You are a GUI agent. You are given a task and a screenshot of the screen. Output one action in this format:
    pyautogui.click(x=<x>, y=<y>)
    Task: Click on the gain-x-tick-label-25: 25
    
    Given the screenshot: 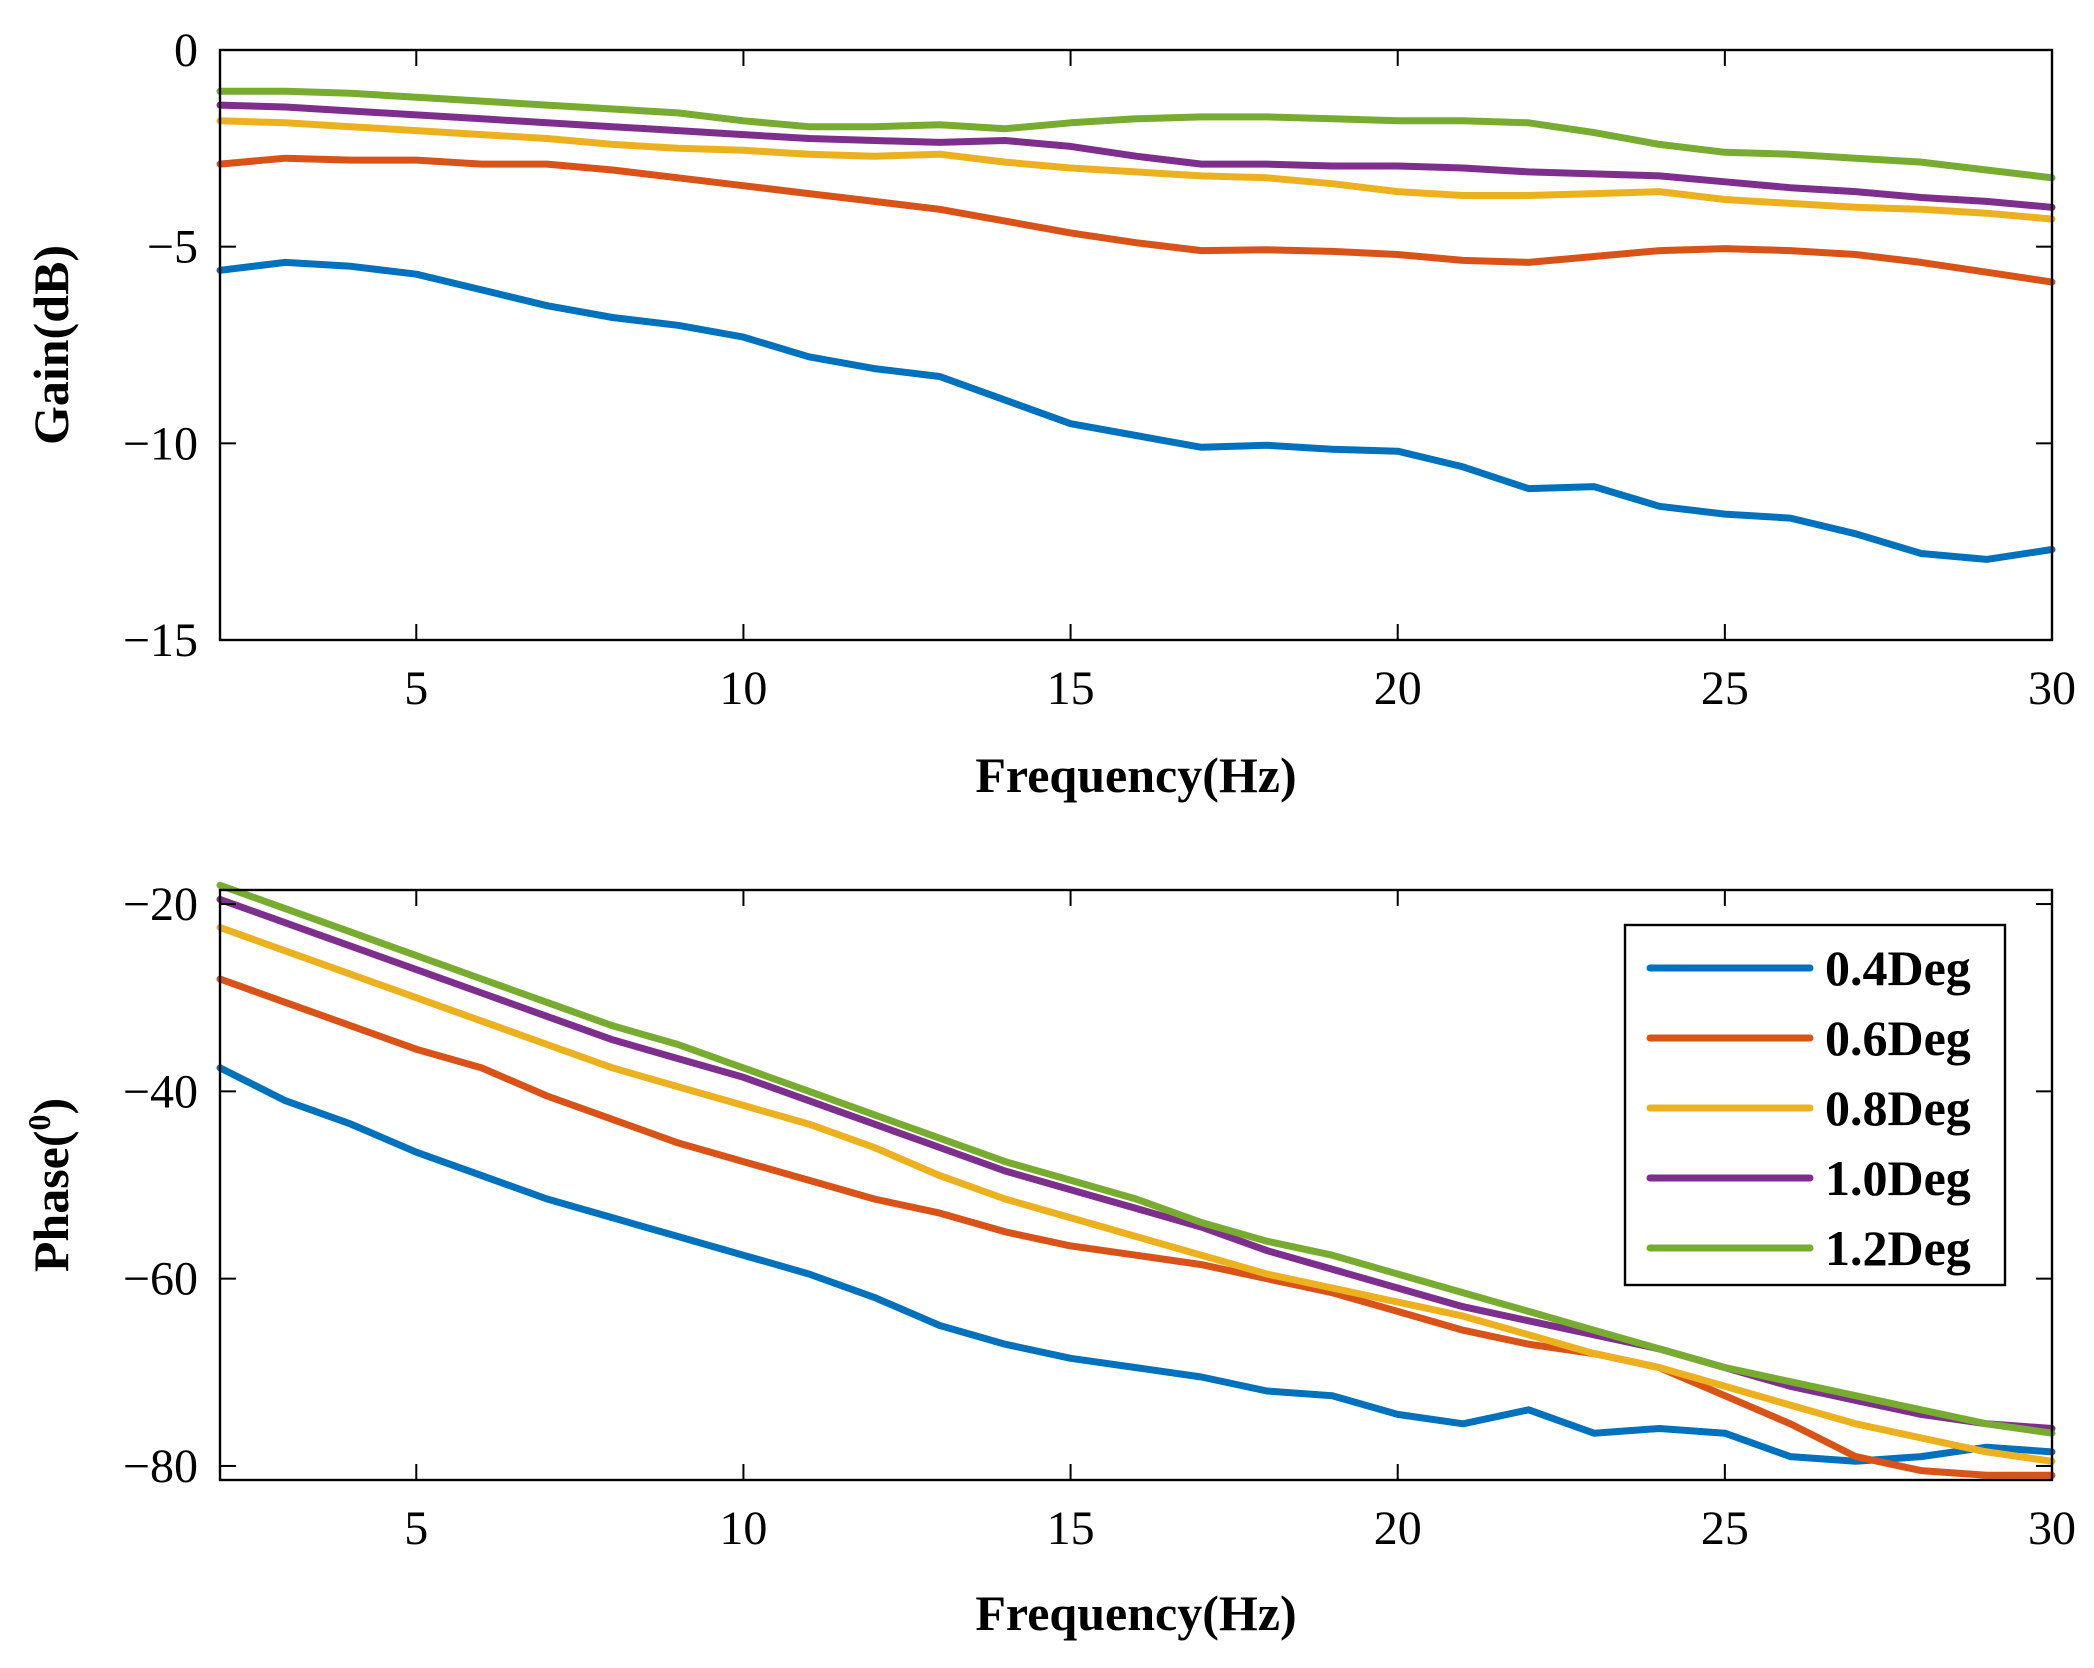 What is the action you would take?
    pyautogui.click(x=1725, y=688)
    